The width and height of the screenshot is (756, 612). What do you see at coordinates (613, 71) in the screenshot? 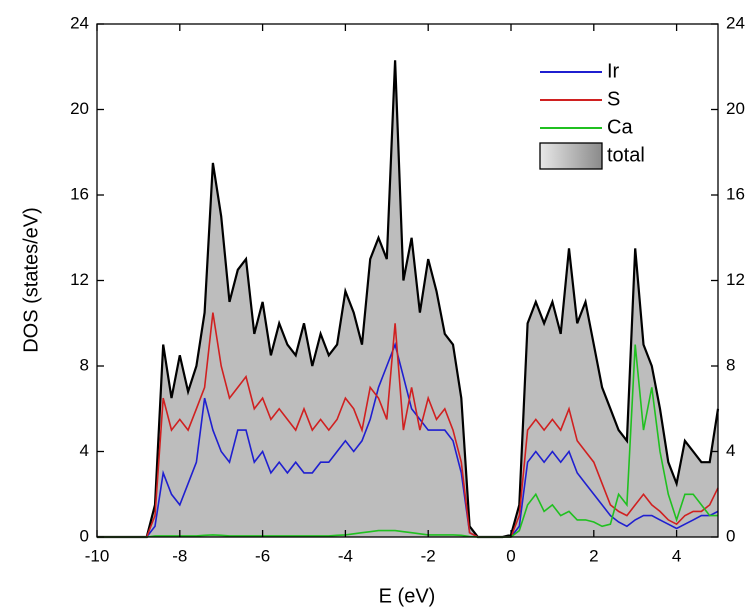
I see `legend-label: Ir` at bounding box center [613, 71].